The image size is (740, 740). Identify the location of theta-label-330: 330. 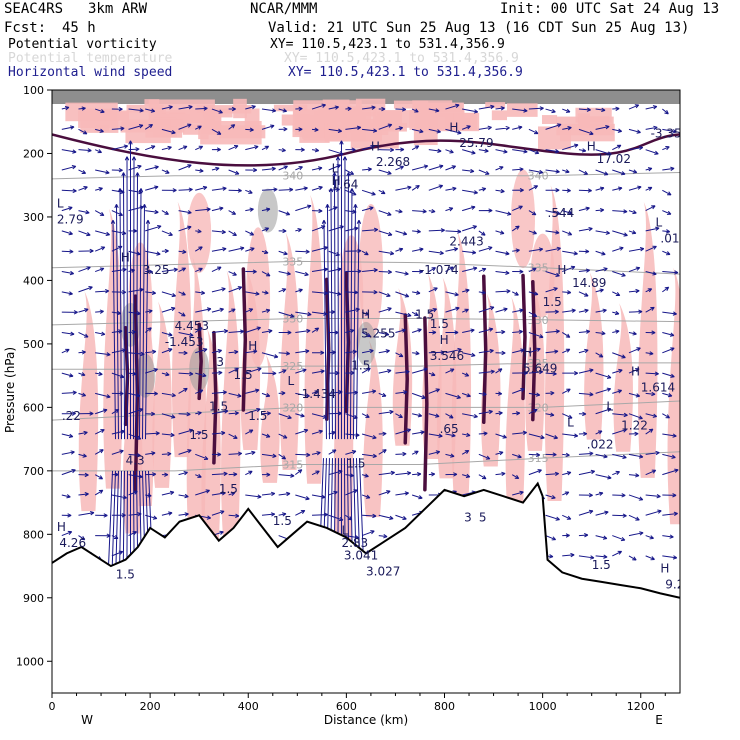
(292, 319).